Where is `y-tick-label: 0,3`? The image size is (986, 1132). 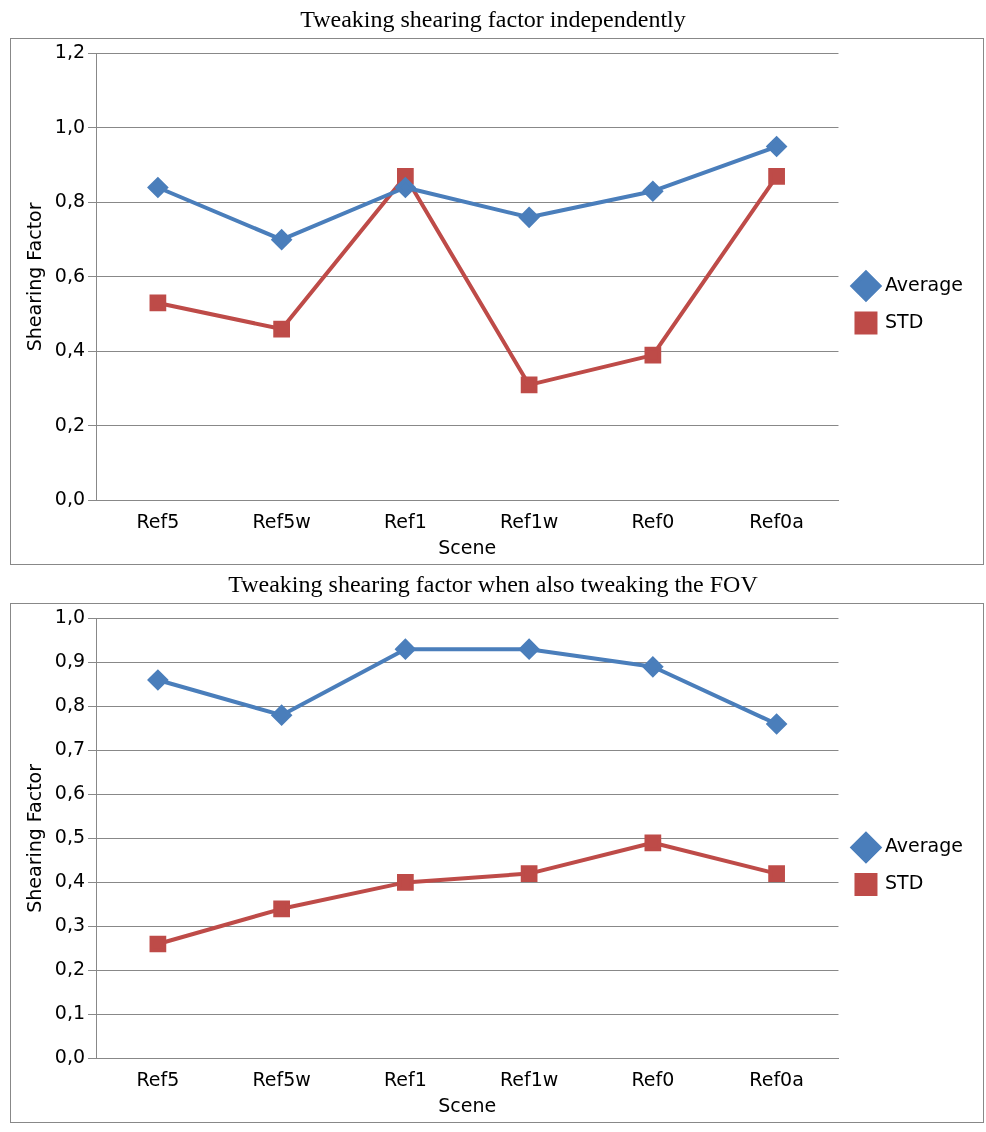
y-tick-label: 0,3 is located at coordinates (70, 924).